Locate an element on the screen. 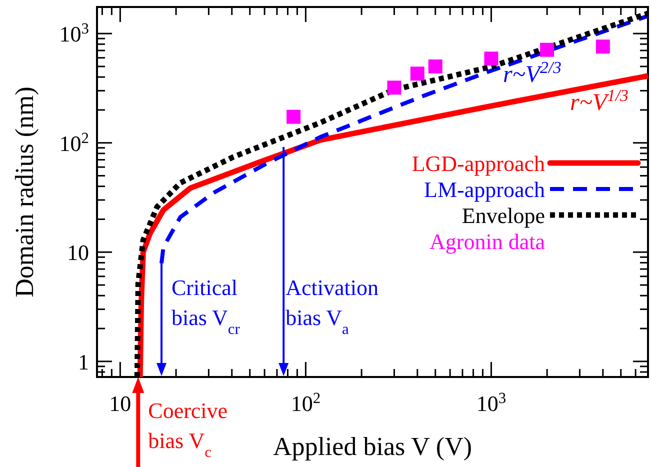 This screenshot has width=651, height=467. legend-label: LM-approach is located at coordinates (484, 189).